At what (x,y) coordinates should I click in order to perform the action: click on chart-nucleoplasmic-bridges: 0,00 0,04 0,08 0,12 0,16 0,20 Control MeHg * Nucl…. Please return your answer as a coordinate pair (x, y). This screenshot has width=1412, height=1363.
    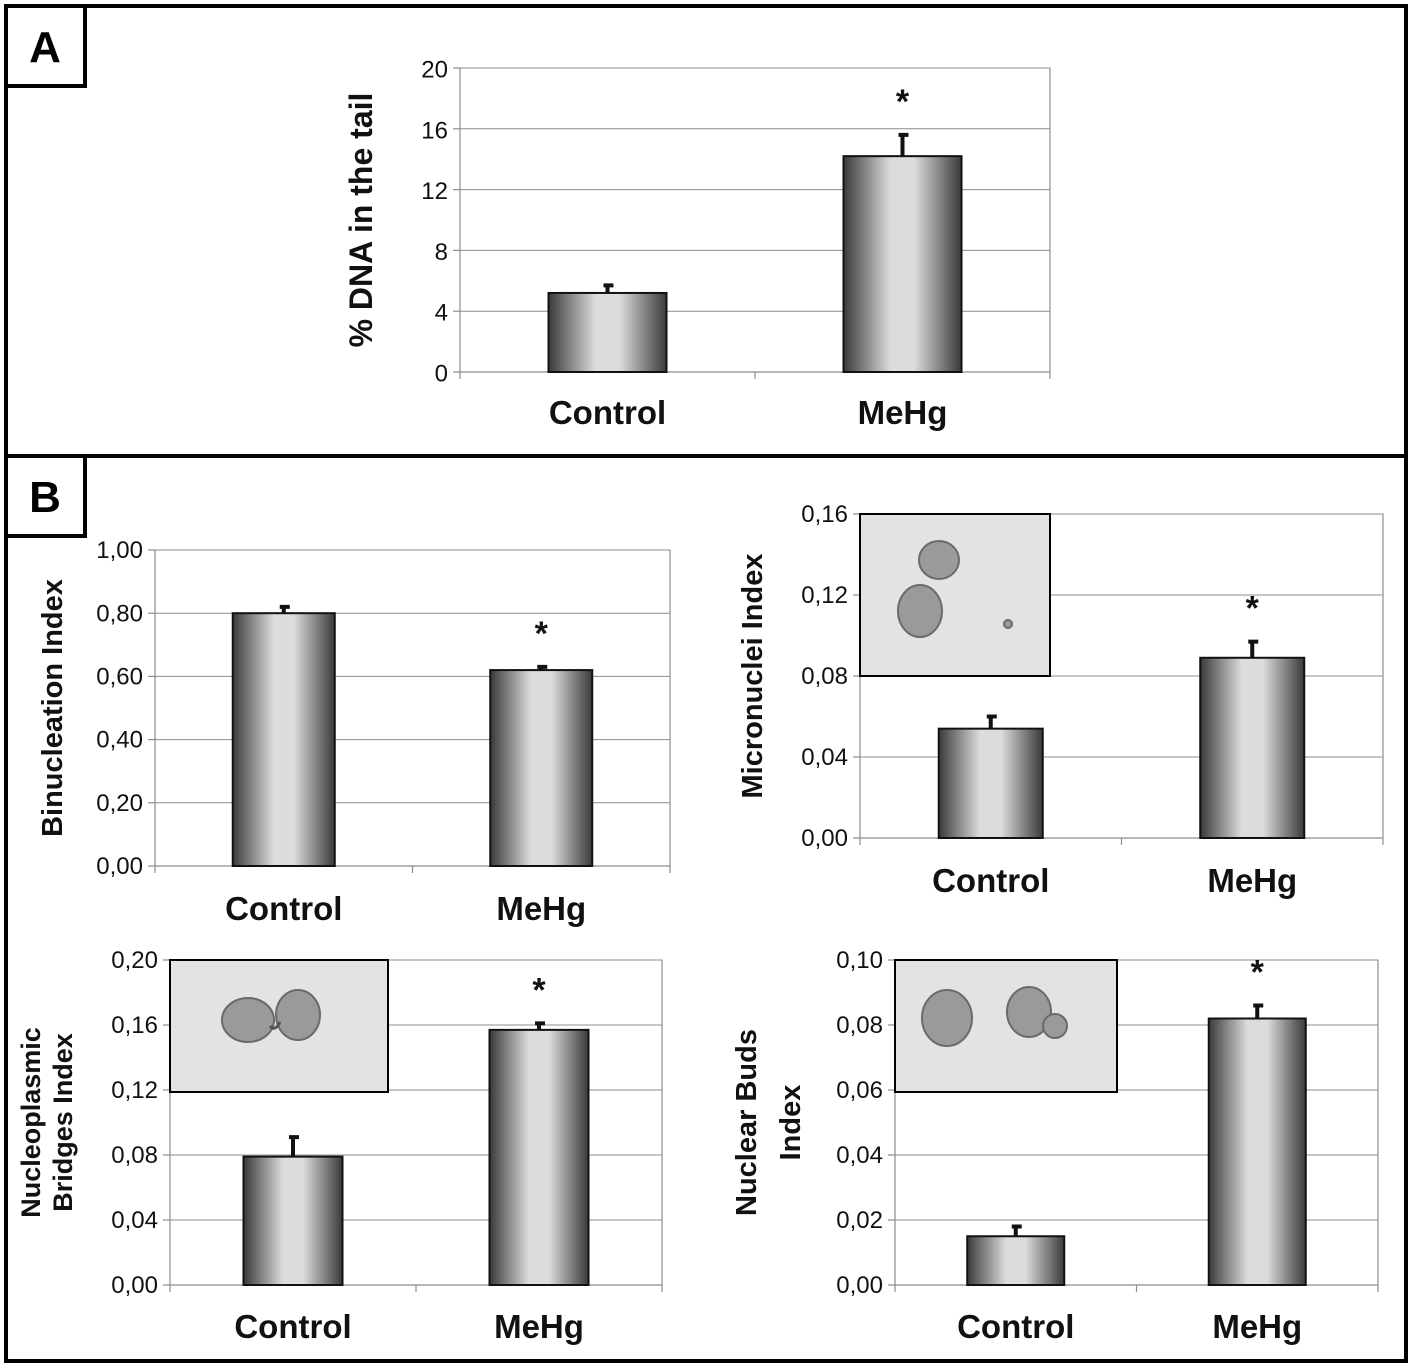
    Looking at the image, I should click on (339, 1146).